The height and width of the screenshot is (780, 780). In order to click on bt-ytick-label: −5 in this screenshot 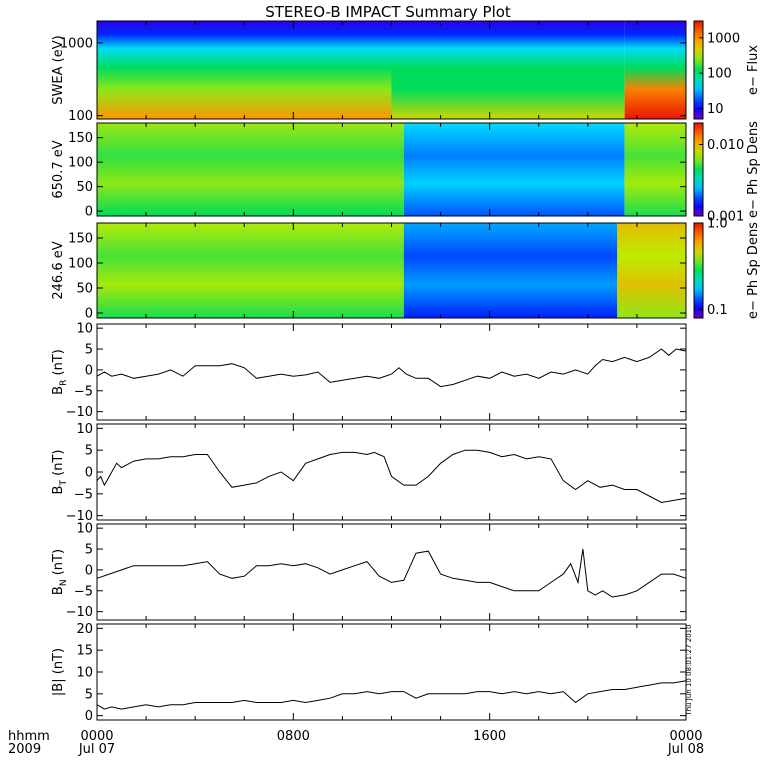, I will do `click(83, 494)`.